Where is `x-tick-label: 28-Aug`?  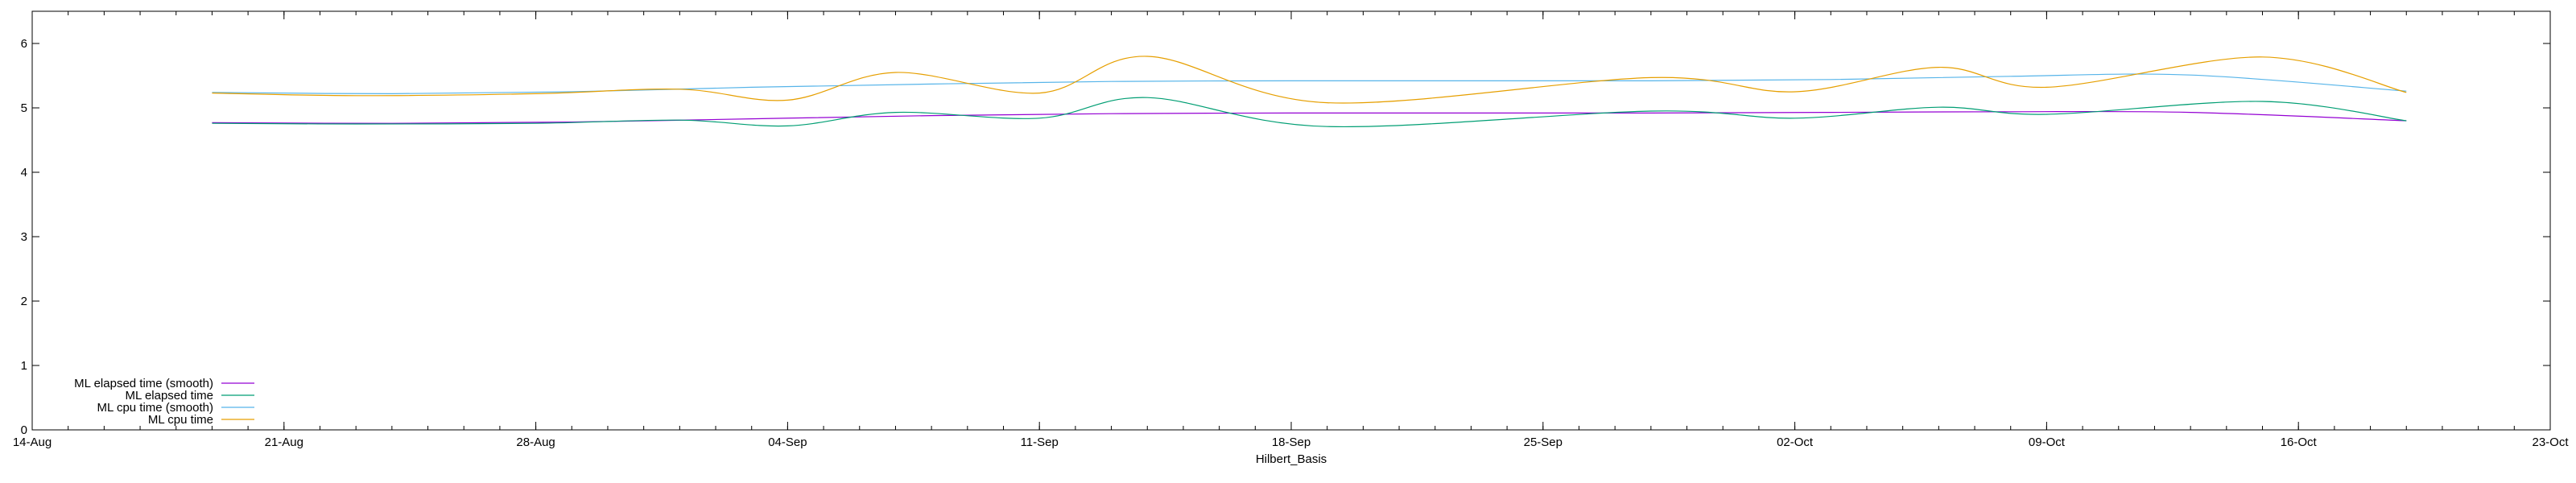 x-tick-label: 28-Aug is located at coordinates (535, 442).